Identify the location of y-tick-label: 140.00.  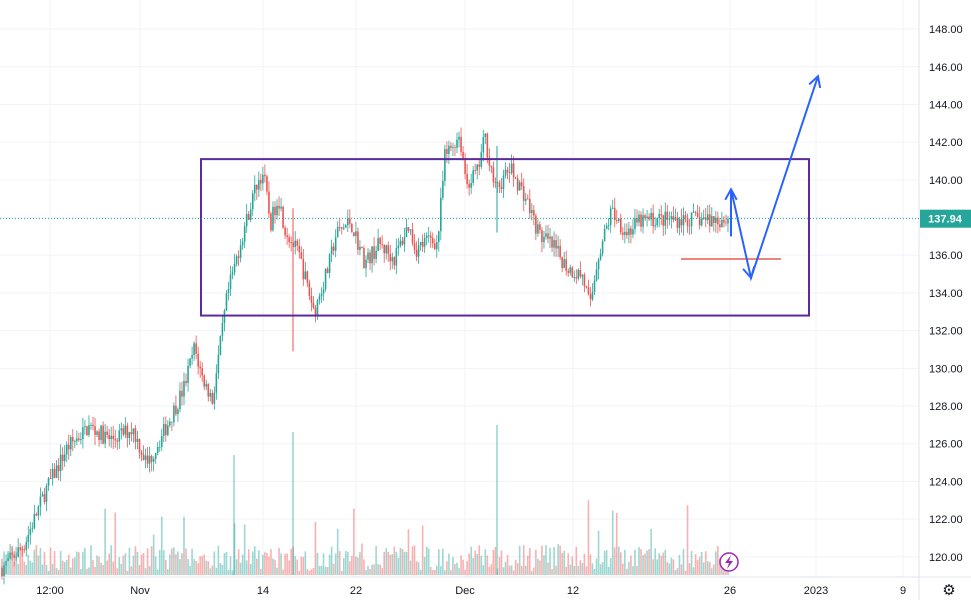
(946, 181).